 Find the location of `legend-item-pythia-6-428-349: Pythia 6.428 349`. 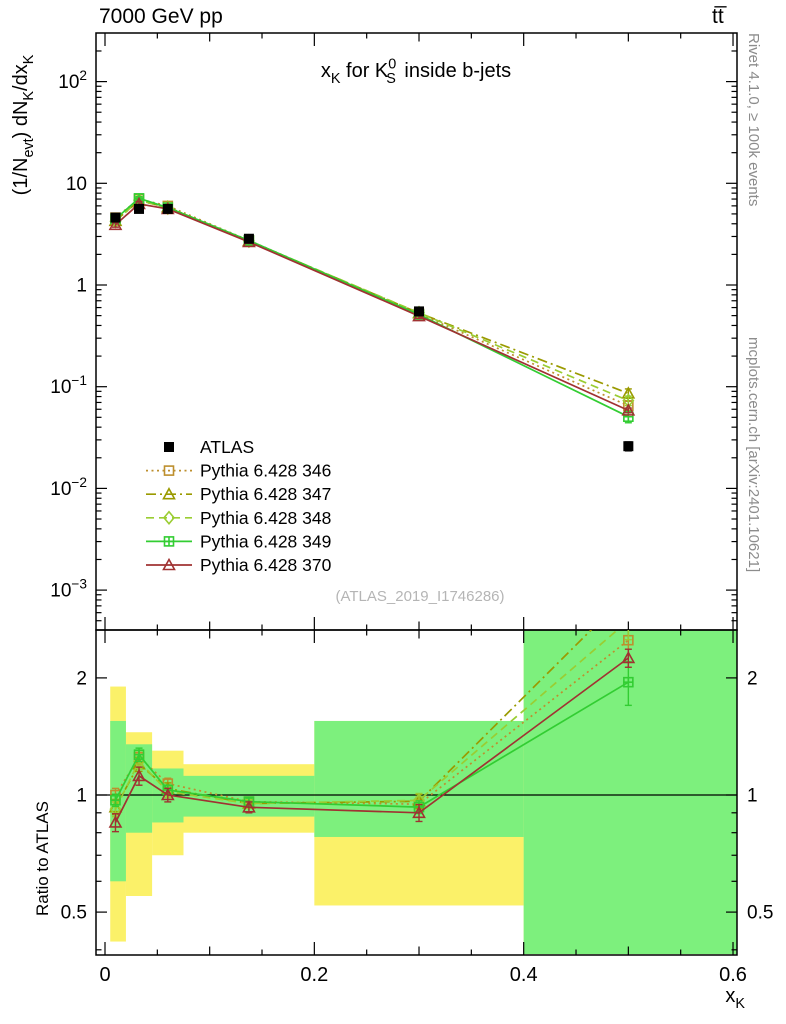

legend-item-pythia-6-428-349: Pythia 6.428 349 is located at coordinates (238, 541).